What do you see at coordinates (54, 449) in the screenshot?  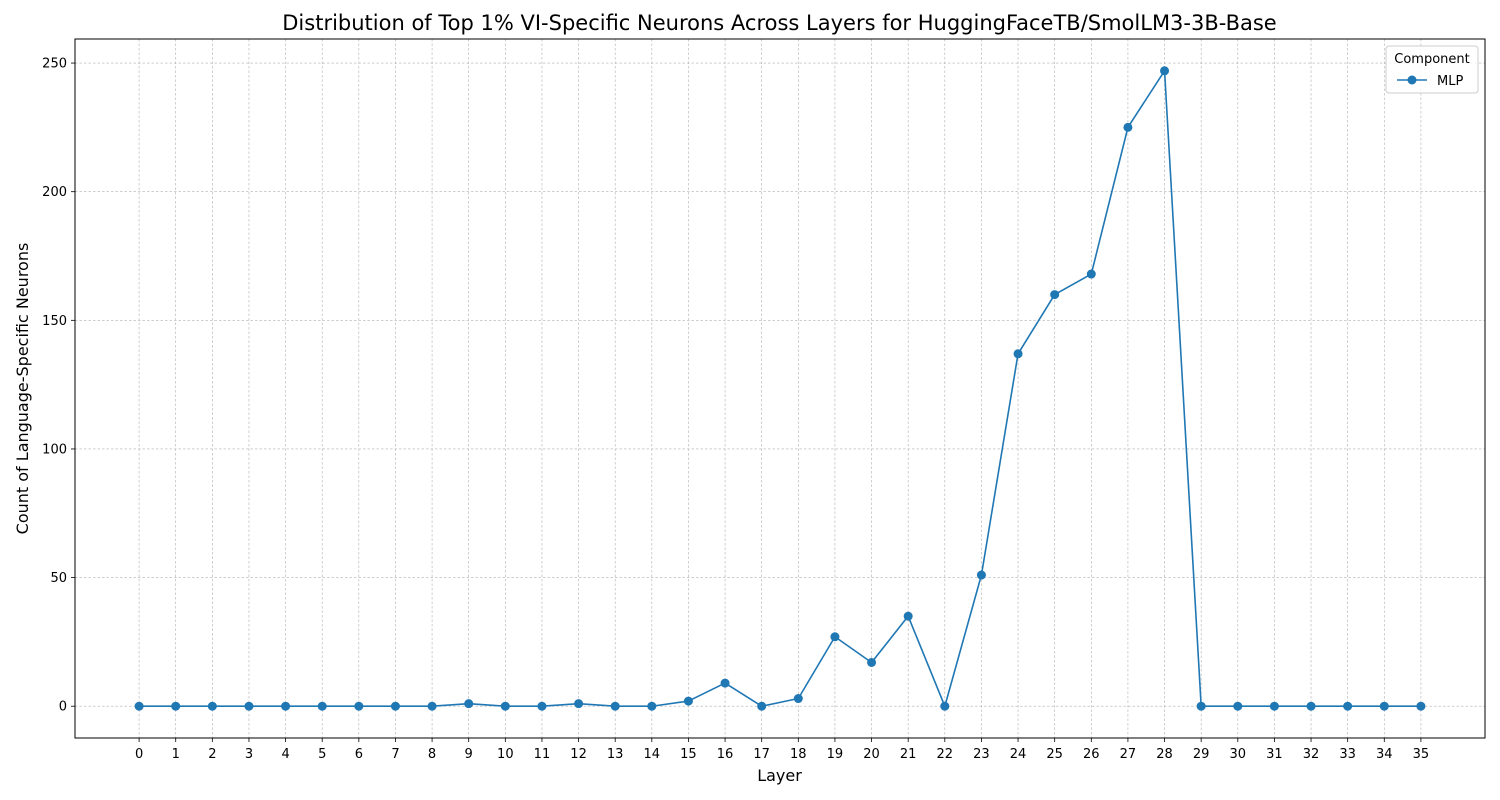 I see `y-tick-label: 100` at bounding box center [54, 449].